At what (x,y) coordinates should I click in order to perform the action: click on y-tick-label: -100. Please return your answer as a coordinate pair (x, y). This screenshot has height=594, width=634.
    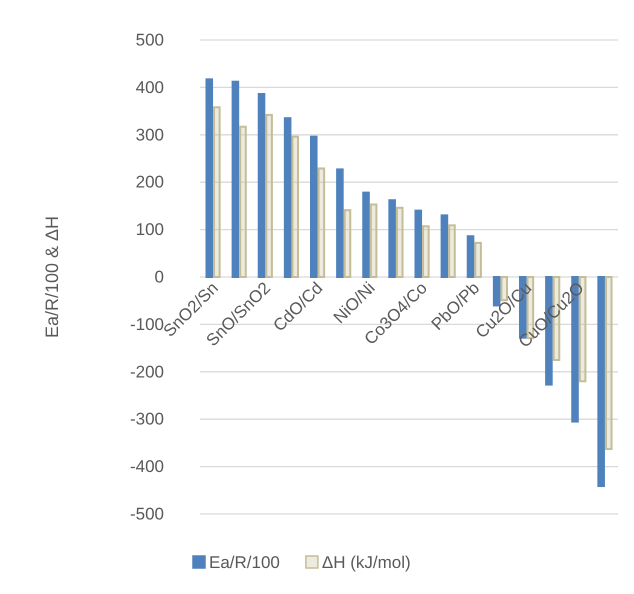
    Looking at the image, I should click on (147, 324).